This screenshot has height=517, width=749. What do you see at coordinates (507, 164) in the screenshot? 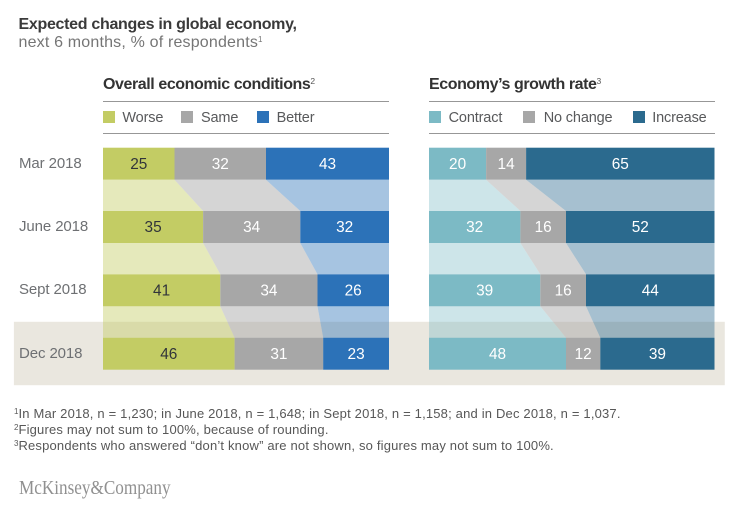
I see `svg-text: 14` at bounding box center [507, 164].